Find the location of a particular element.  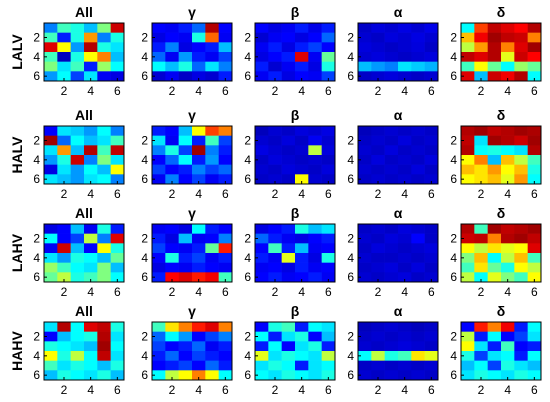

panel-title: β is located at coordinates (295, 213).